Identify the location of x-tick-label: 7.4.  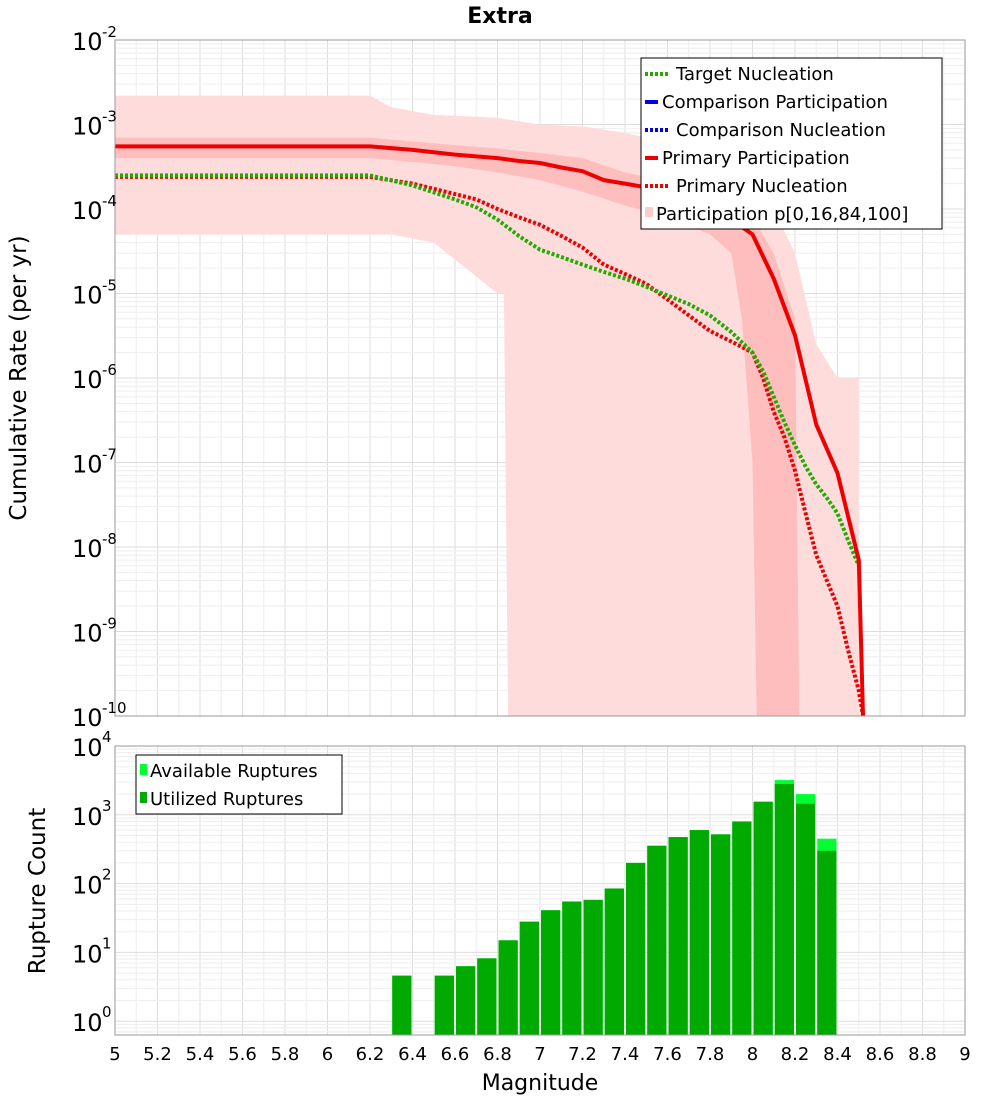
(625, 1054).